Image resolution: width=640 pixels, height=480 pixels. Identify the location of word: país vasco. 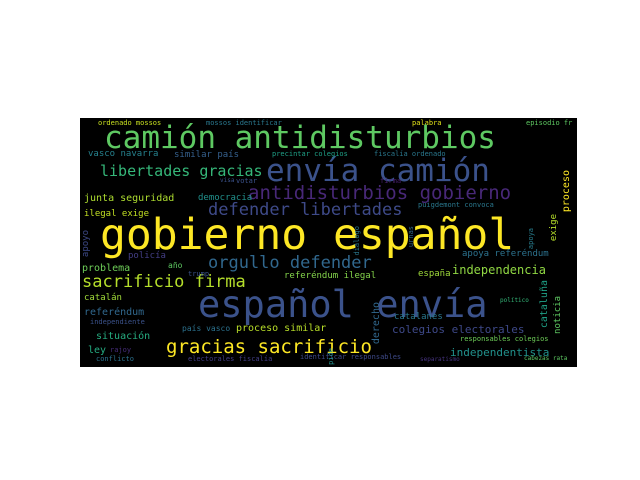
(206, 328).